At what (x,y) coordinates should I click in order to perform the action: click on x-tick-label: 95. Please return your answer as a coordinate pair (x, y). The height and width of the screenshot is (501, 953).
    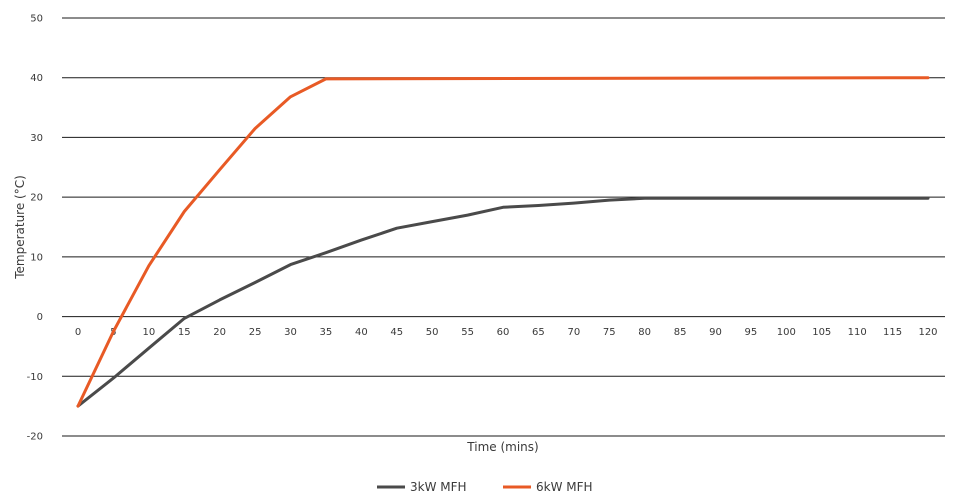
    Looking at the image, I should click on (751, 332).